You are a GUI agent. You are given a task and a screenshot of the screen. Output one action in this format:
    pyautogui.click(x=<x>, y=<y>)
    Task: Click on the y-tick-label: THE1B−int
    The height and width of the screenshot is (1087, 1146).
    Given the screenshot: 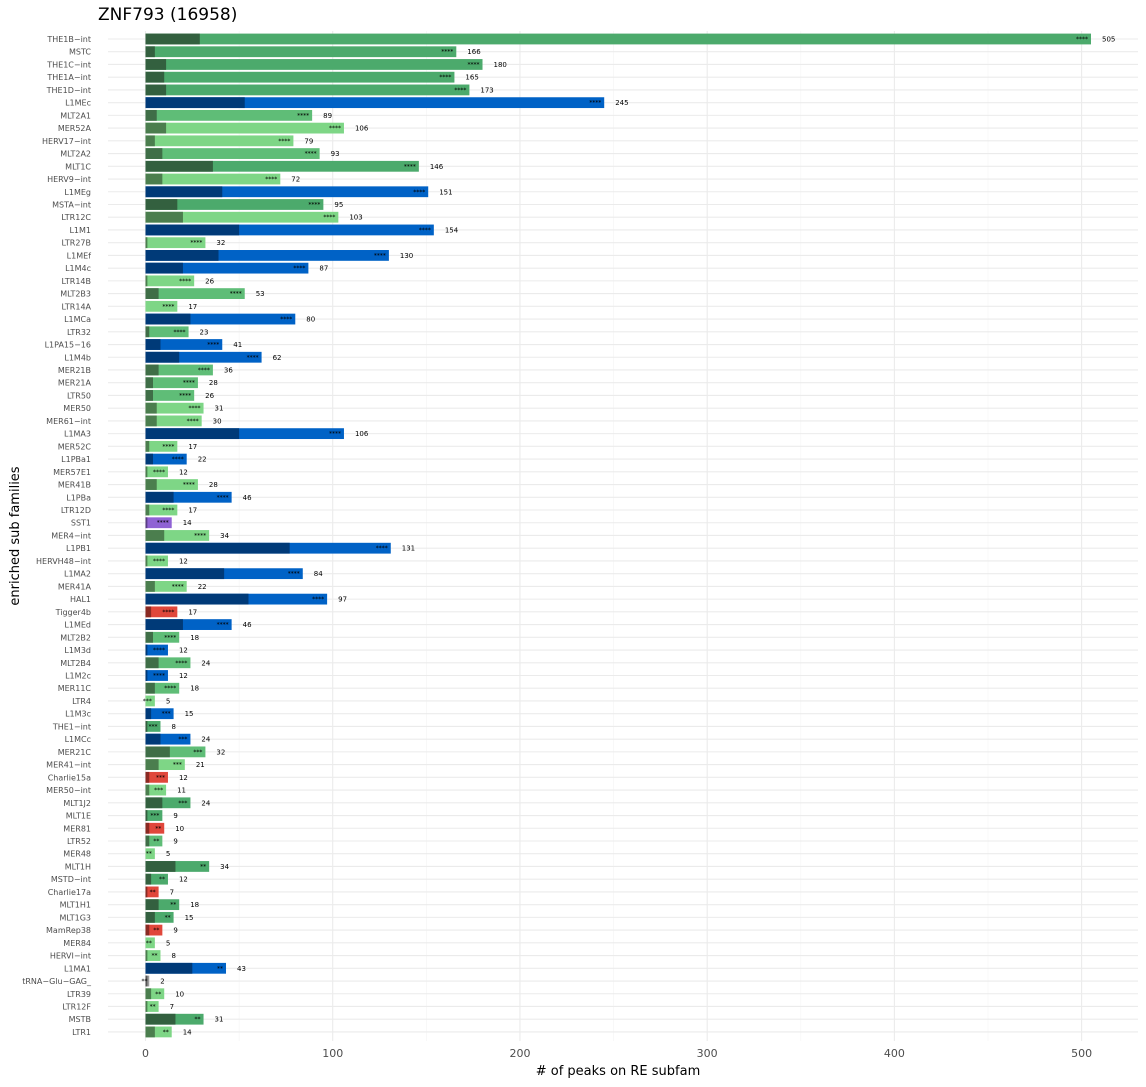 What is the action you would take?
    pyautogui.click(x=68, y=39)
    